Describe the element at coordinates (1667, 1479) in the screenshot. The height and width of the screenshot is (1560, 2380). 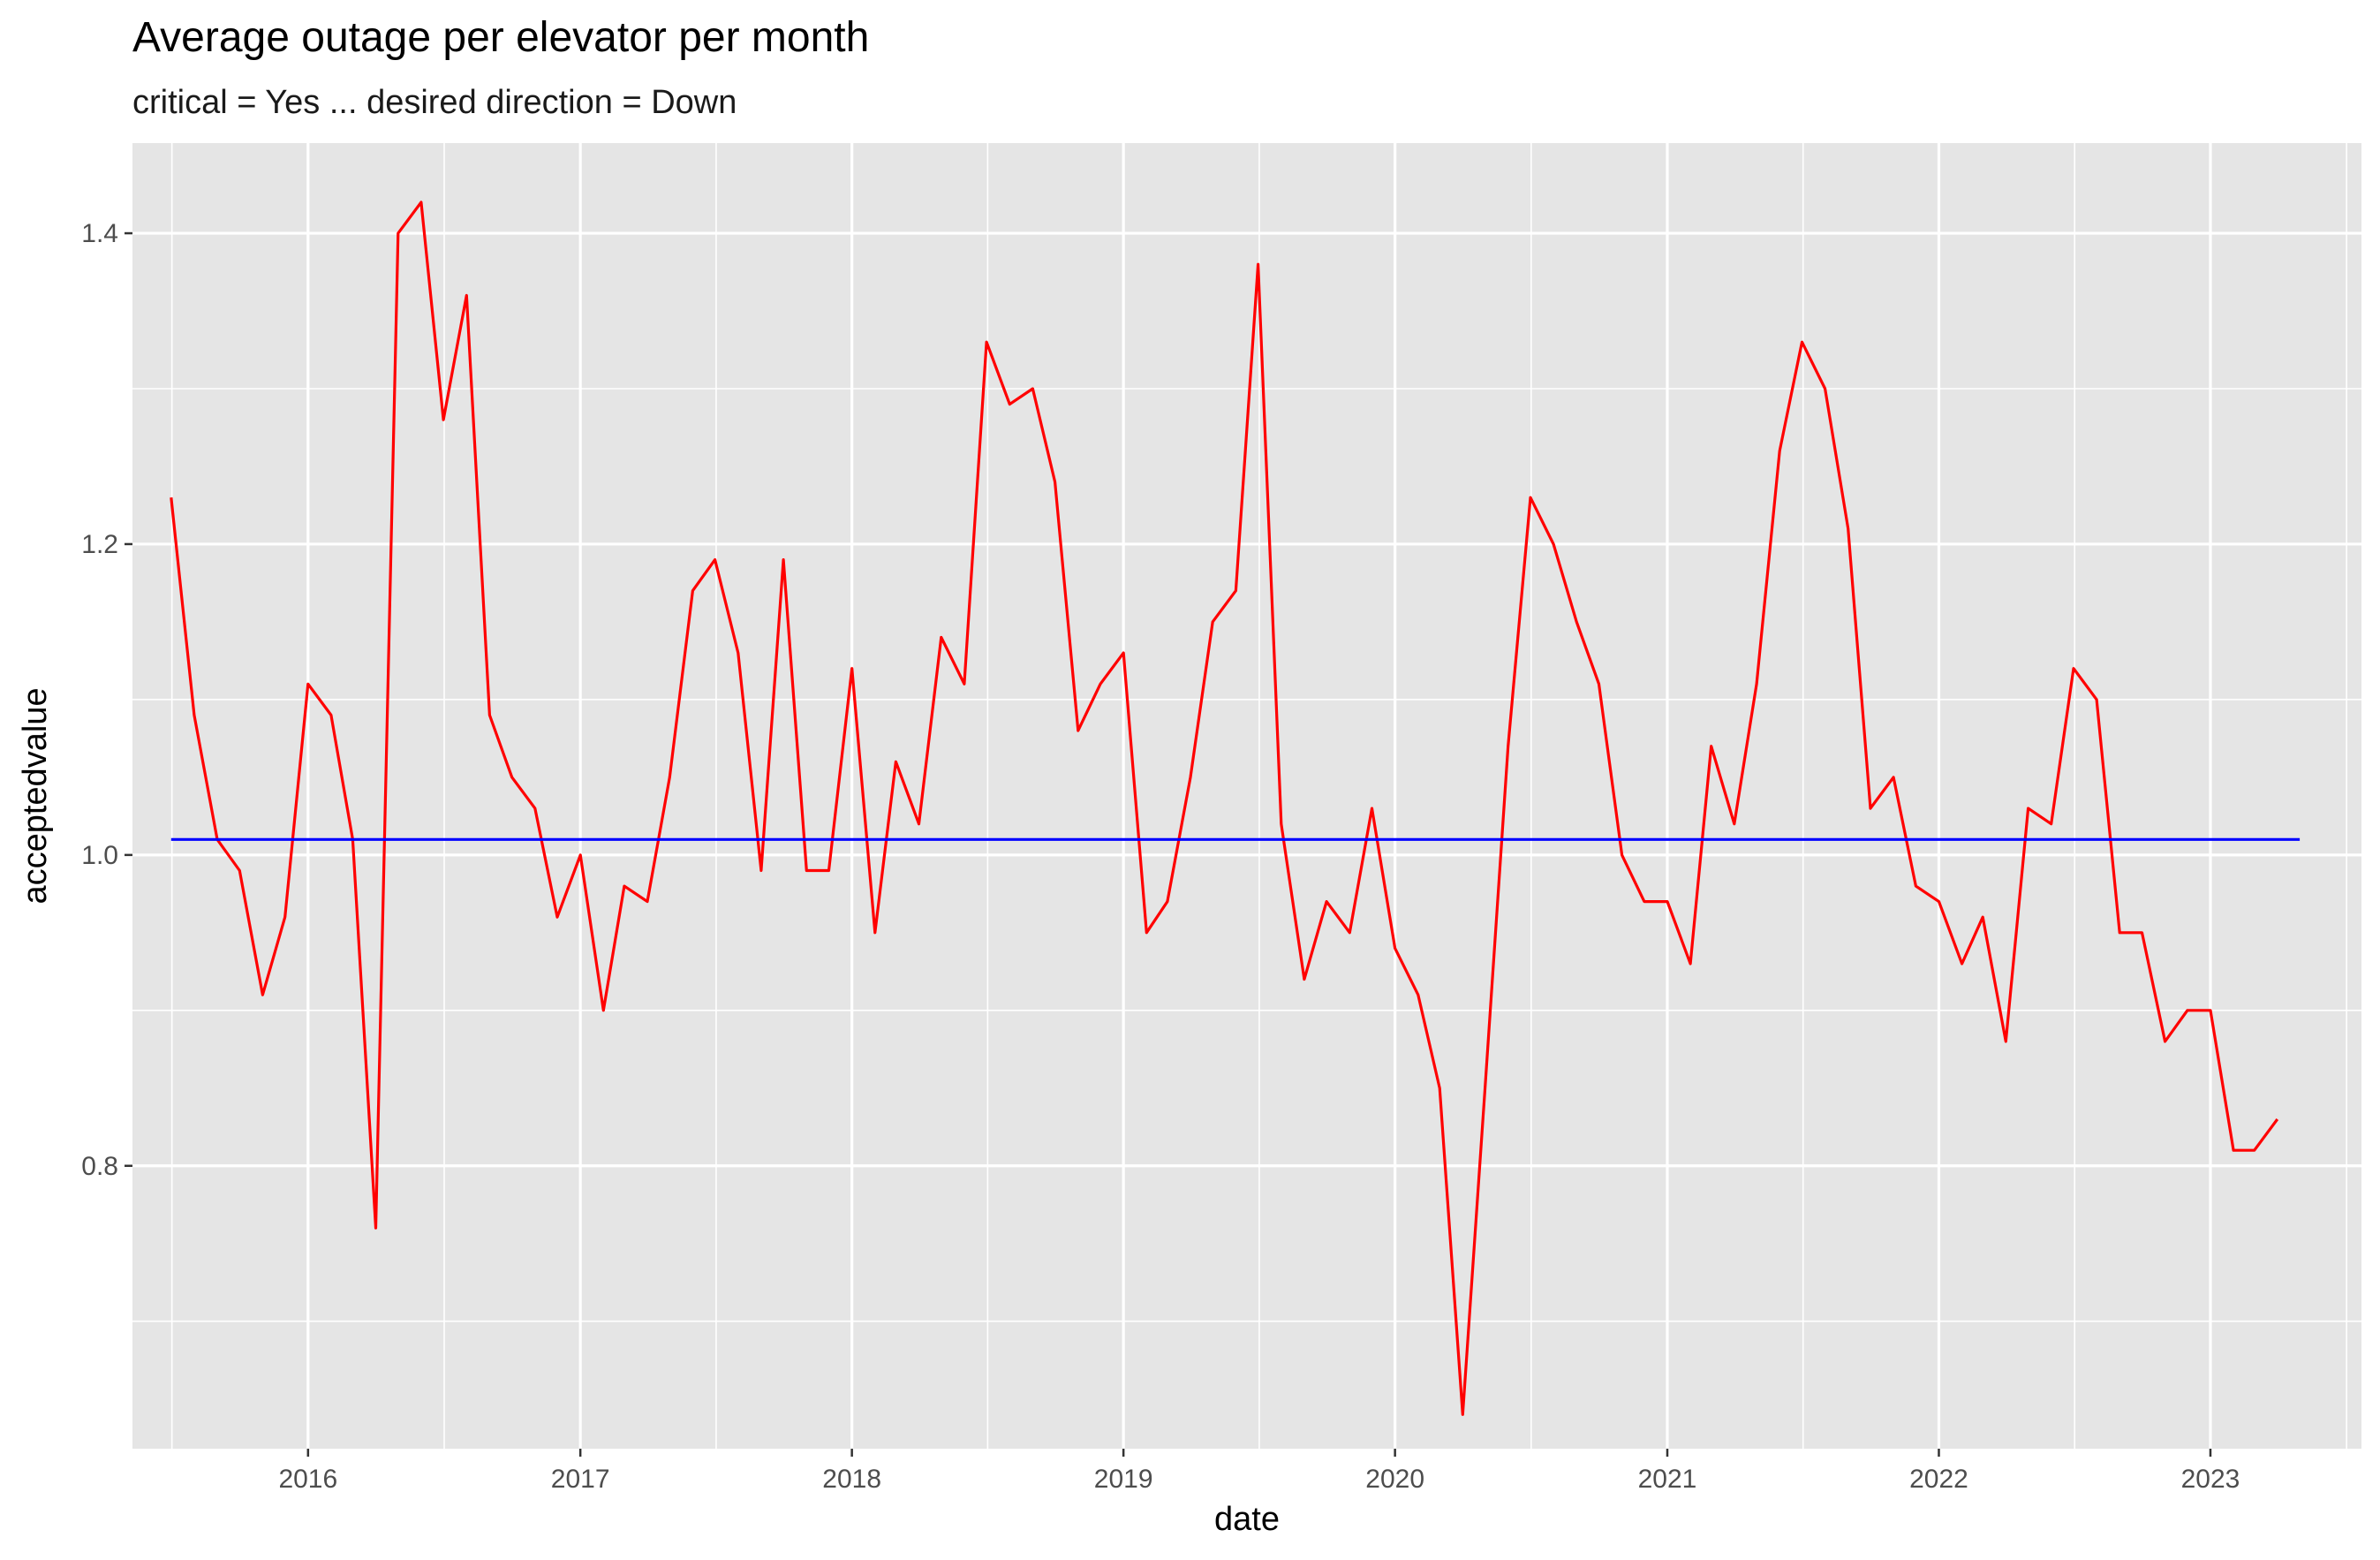
I see `x-tick-label: 2021` at that location.